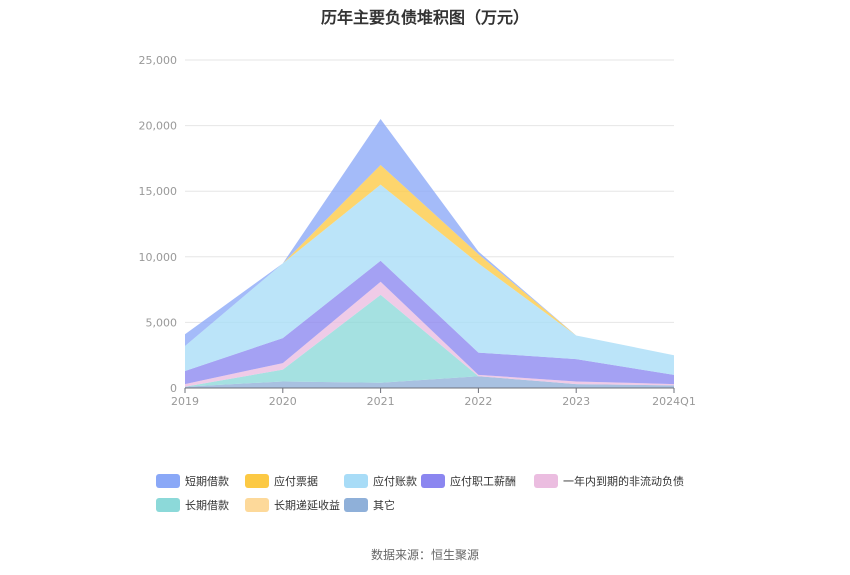 Image resolution: width=850 pixels, height=575 pixels. I want to click on legend-item: 一年内到期的非流动负债, so click(609, 482).